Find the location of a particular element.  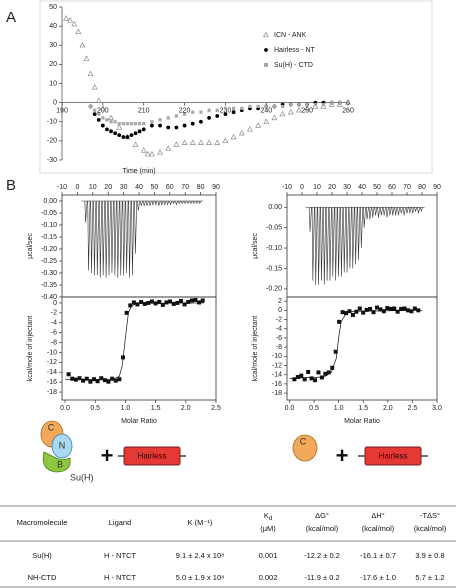

x-tick-label: 220 is located at coordinates (185, 110).